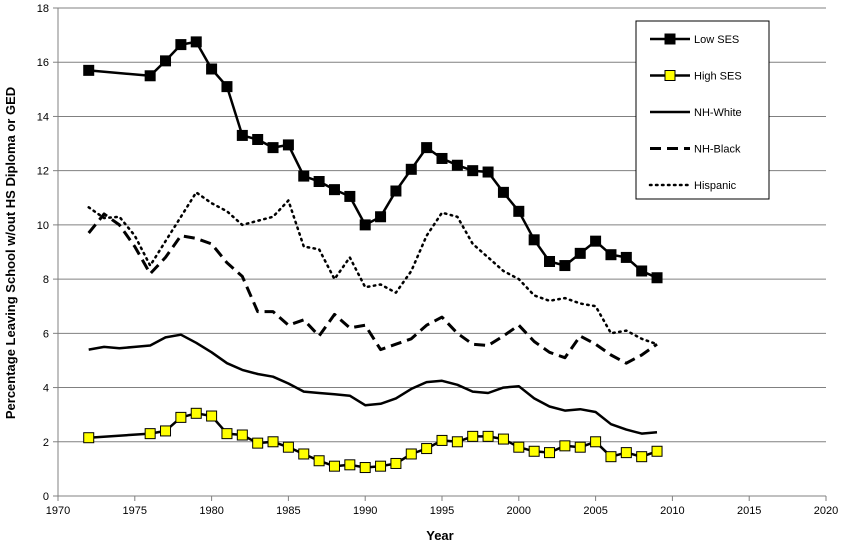 The height and width of the screenshot is (545, 845). Describe the element at coordinates (595, 511) in the screenshot. I see `x-tick-label-7: 2005` at that location.